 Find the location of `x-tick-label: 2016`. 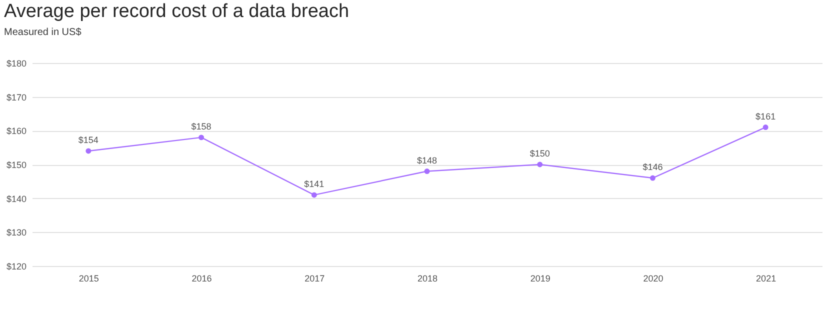

x-tick-label: 2016 is located at coordinates (202, 279).